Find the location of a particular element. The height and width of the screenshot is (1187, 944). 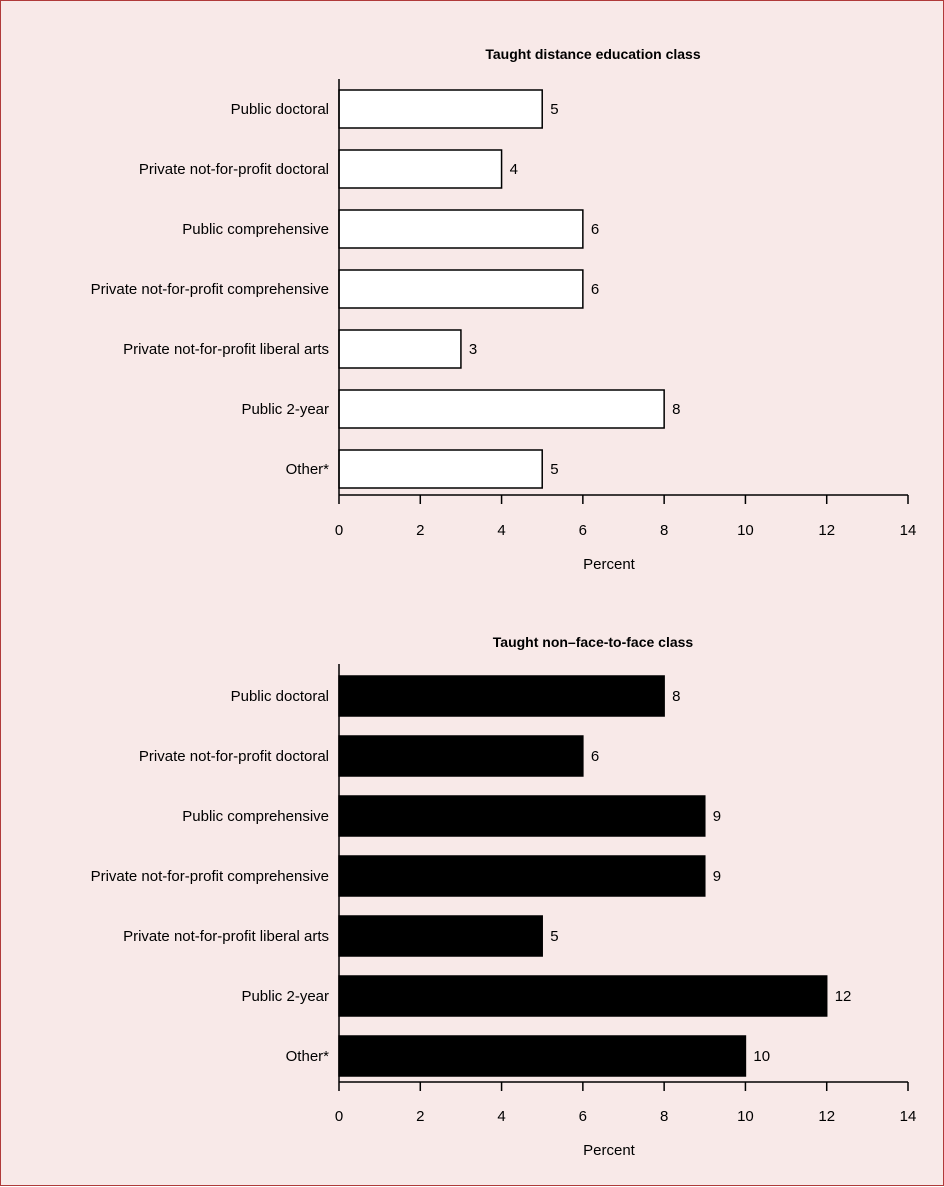

data-label: 3 is located at coordinates (473, 349).